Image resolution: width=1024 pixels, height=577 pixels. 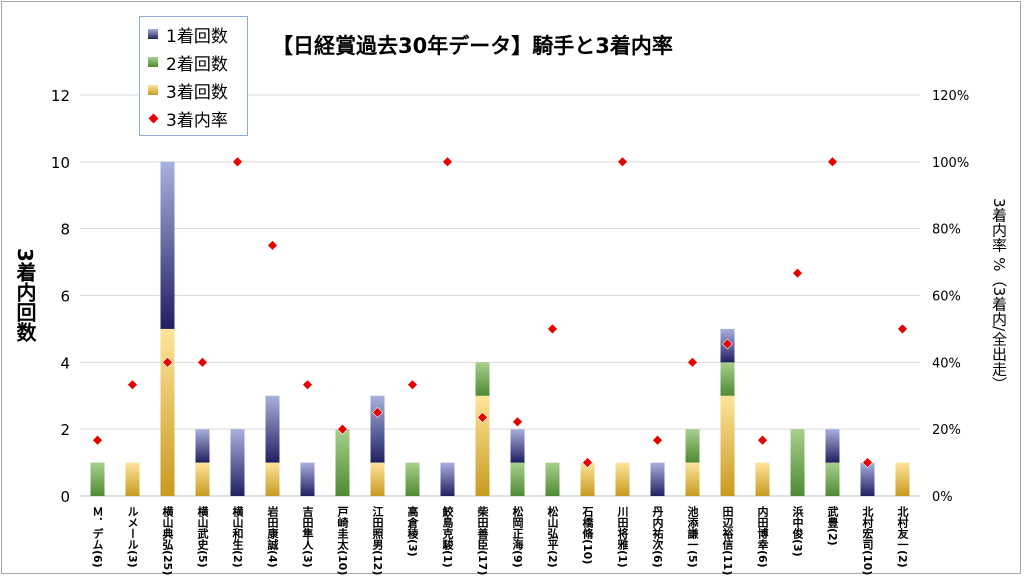 I want to click on x-tick-label: 松山弘平(2), so click(x=552, y=536).